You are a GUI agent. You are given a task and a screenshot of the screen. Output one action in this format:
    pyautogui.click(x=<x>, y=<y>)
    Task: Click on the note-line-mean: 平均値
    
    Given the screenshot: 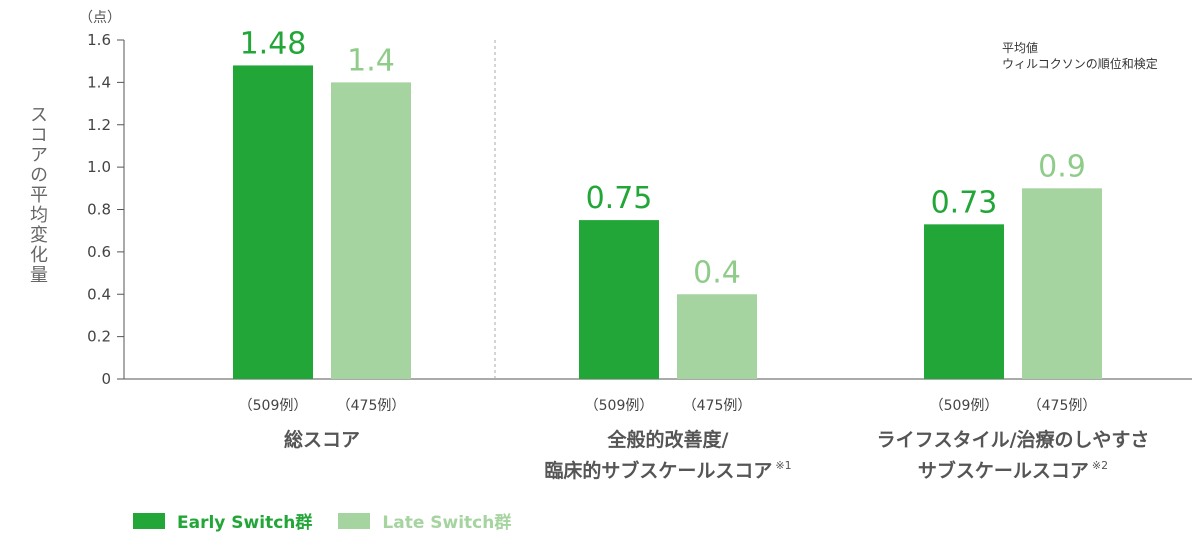 What is the action you would take?
    pyautogui.click(x=1020, y=48)
    